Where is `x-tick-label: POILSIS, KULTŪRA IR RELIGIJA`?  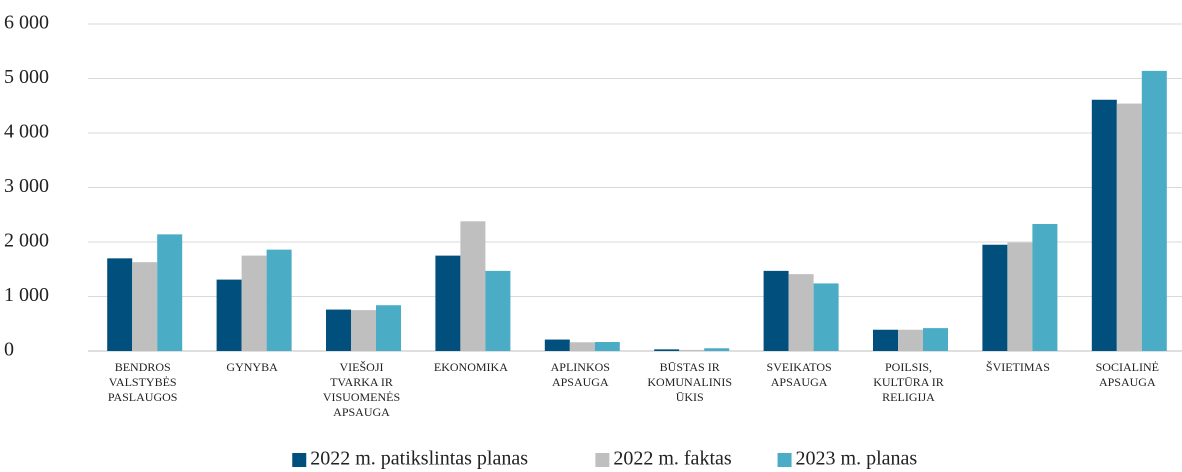 x-tick-label: POILSIS, KULTŪRA IR RELIGIJA is located at coordinates (908, 382).